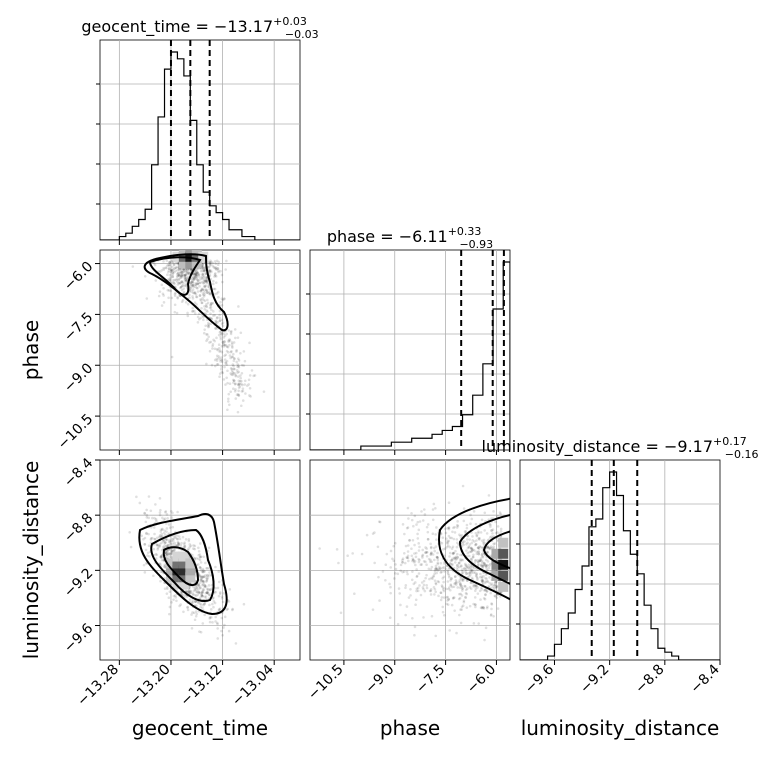  I want to click on panel-frame, so click(200, 140).